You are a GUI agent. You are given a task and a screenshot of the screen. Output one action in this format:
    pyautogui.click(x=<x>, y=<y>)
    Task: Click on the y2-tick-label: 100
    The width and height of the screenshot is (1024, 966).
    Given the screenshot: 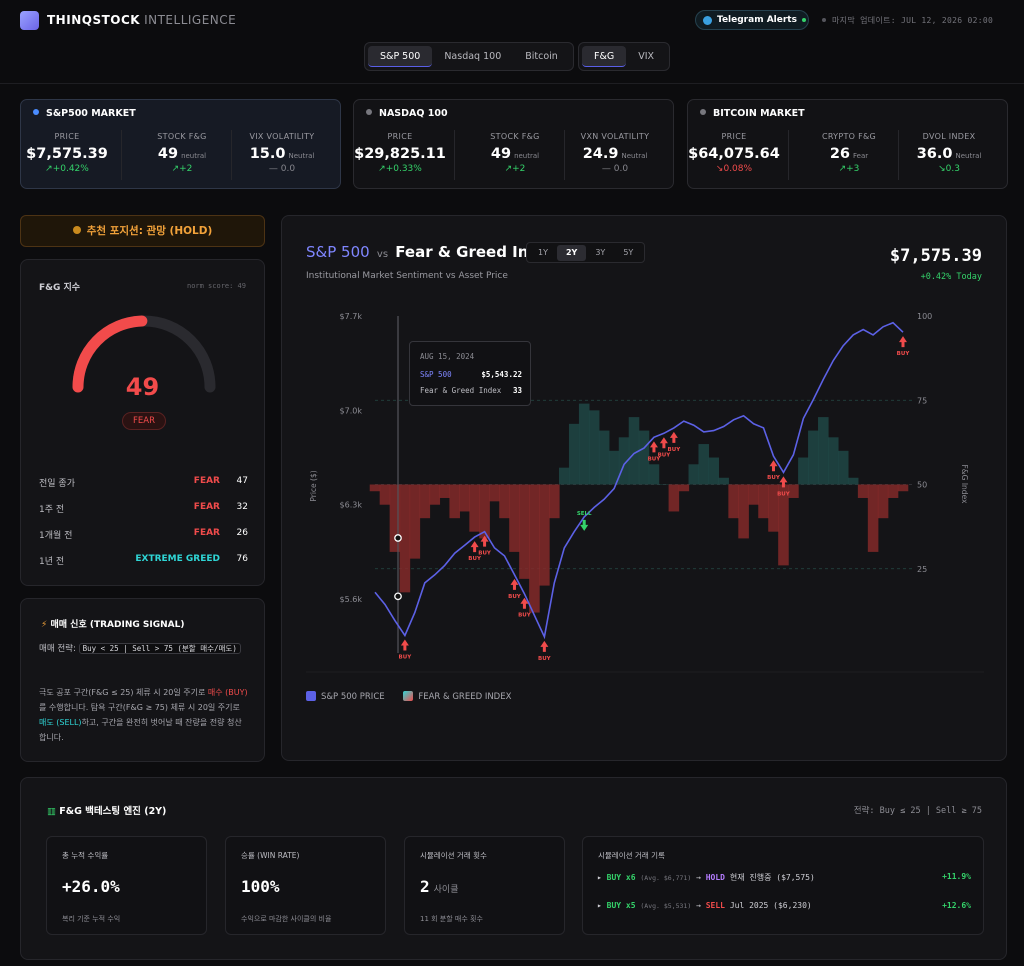 What is the action you would take?
    pyautogui.click(x=924, y=316)
    